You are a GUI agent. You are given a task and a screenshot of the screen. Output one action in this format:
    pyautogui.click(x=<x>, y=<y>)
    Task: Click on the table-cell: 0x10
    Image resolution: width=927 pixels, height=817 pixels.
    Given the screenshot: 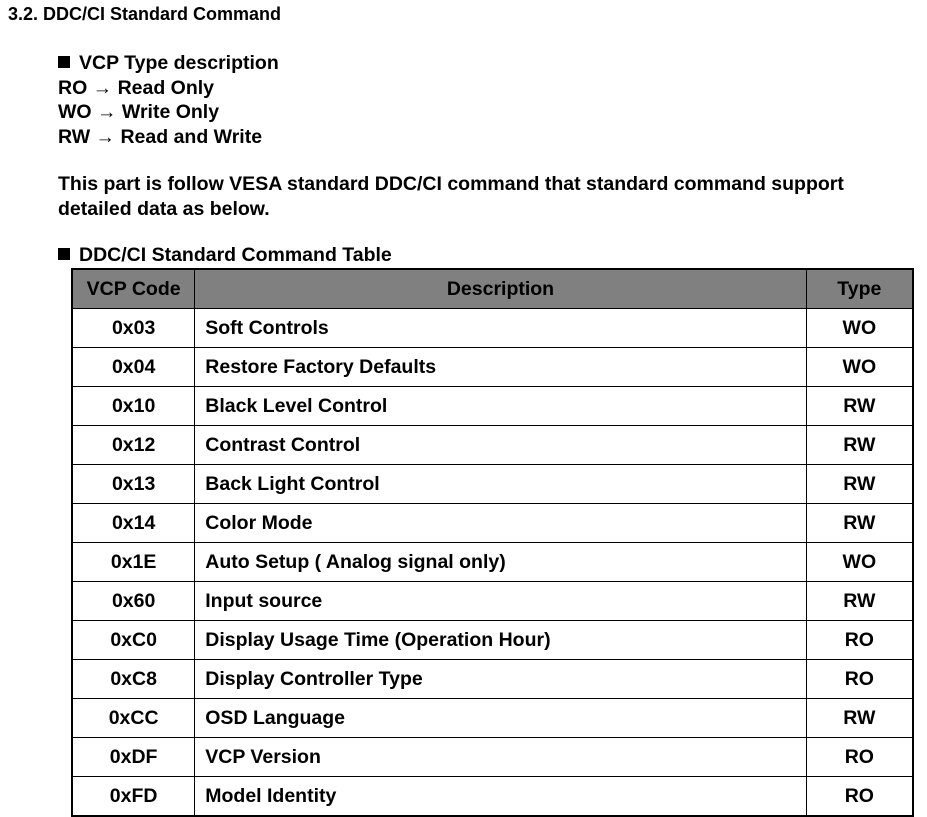 What is the action you would take?
    pyautogui.click(x=133, y=406)
    